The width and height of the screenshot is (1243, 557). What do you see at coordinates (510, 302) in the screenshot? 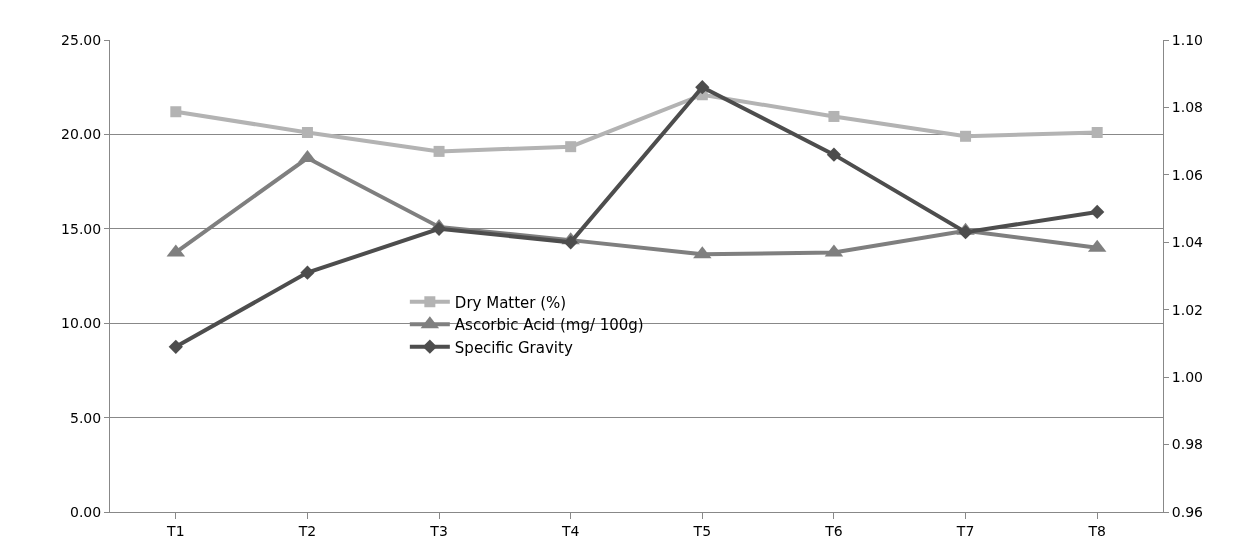
I see `legend-label: Dry Matter (%)` at bounding box center [510, 302].